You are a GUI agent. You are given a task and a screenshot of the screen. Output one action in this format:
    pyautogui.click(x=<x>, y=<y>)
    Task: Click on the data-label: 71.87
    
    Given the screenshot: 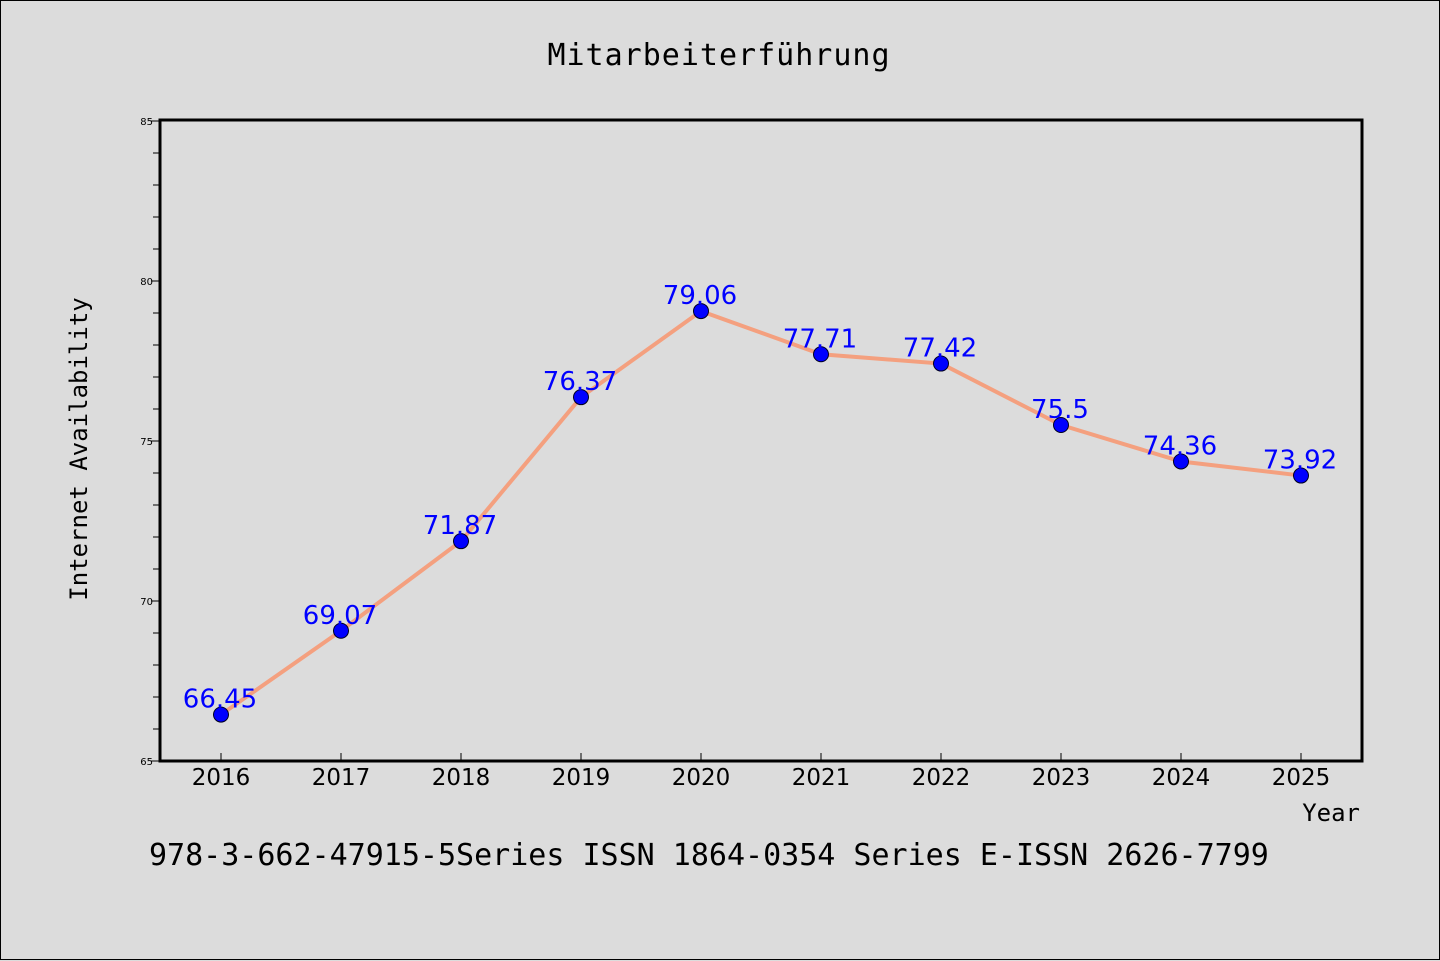 What is the action you would take?
    pyautogui.click(x=460, y=526)
    